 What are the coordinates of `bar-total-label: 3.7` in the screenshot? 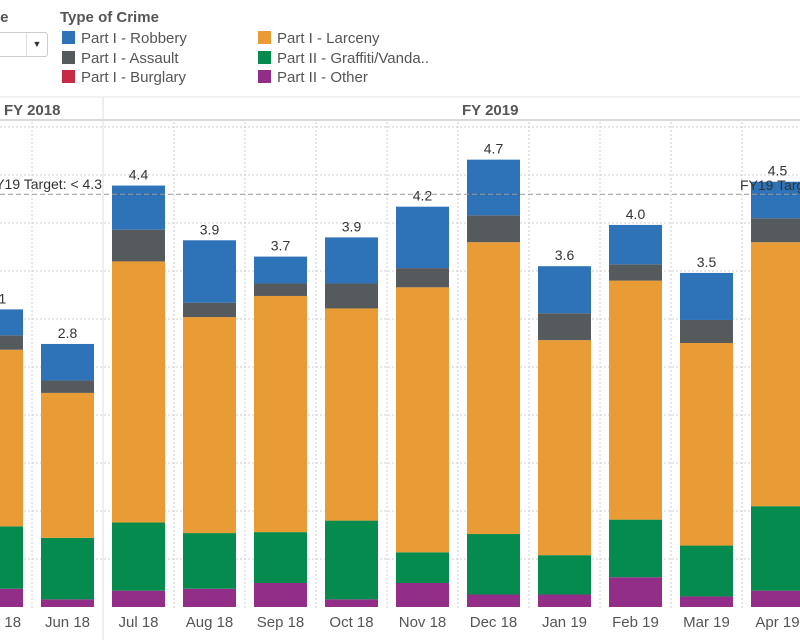 It's located at (281, 246).